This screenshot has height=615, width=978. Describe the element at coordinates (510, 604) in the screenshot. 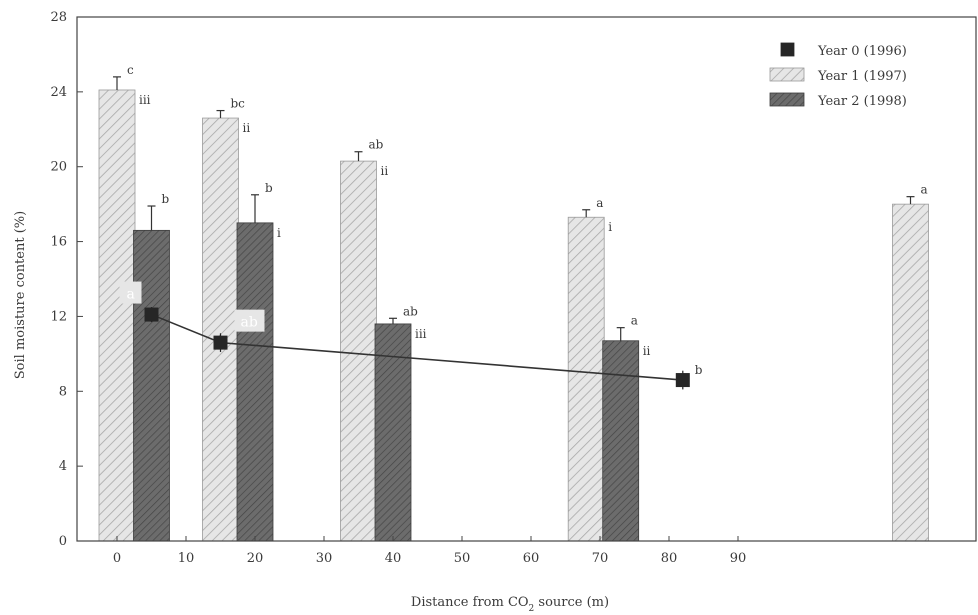

I see `x-axis-title: Distance from CO2 source (m)` at that location.